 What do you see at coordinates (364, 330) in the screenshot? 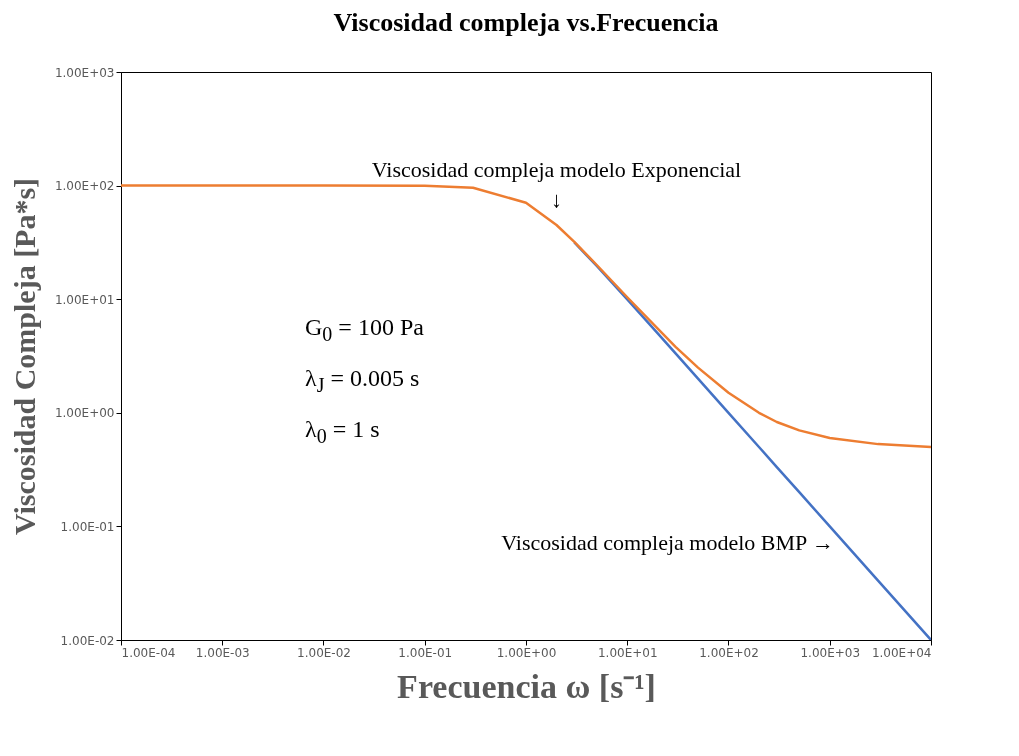
I see `annotation: G$_{0}$ = 100 Pa` at bounding box center [364, 330].